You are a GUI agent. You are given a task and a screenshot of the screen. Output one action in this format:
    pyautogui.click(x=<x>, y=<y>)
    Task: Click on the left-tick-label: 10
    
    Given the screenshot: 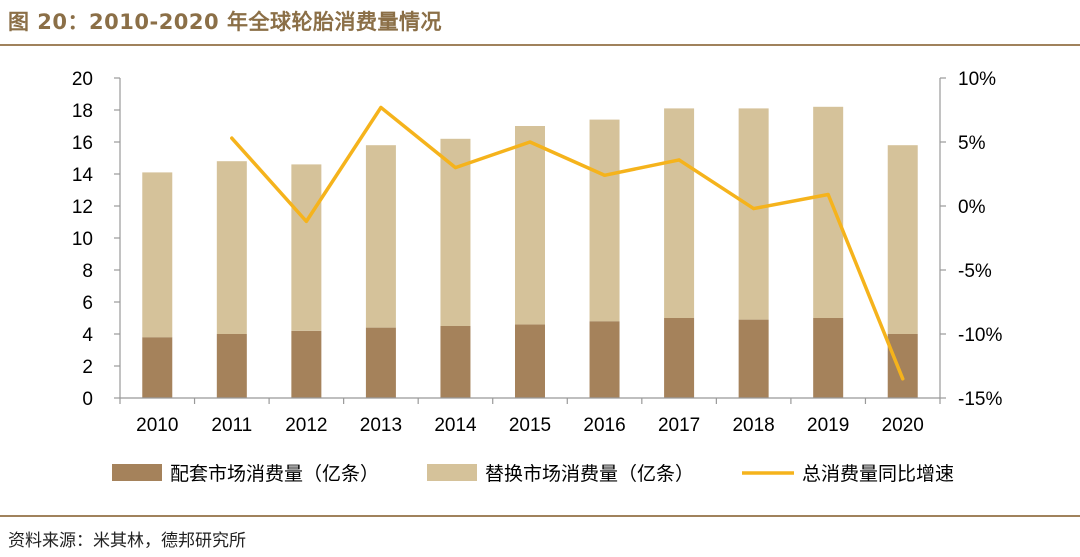 What is the action you would take?
    pyautogui.click(x=82, y=239)
    